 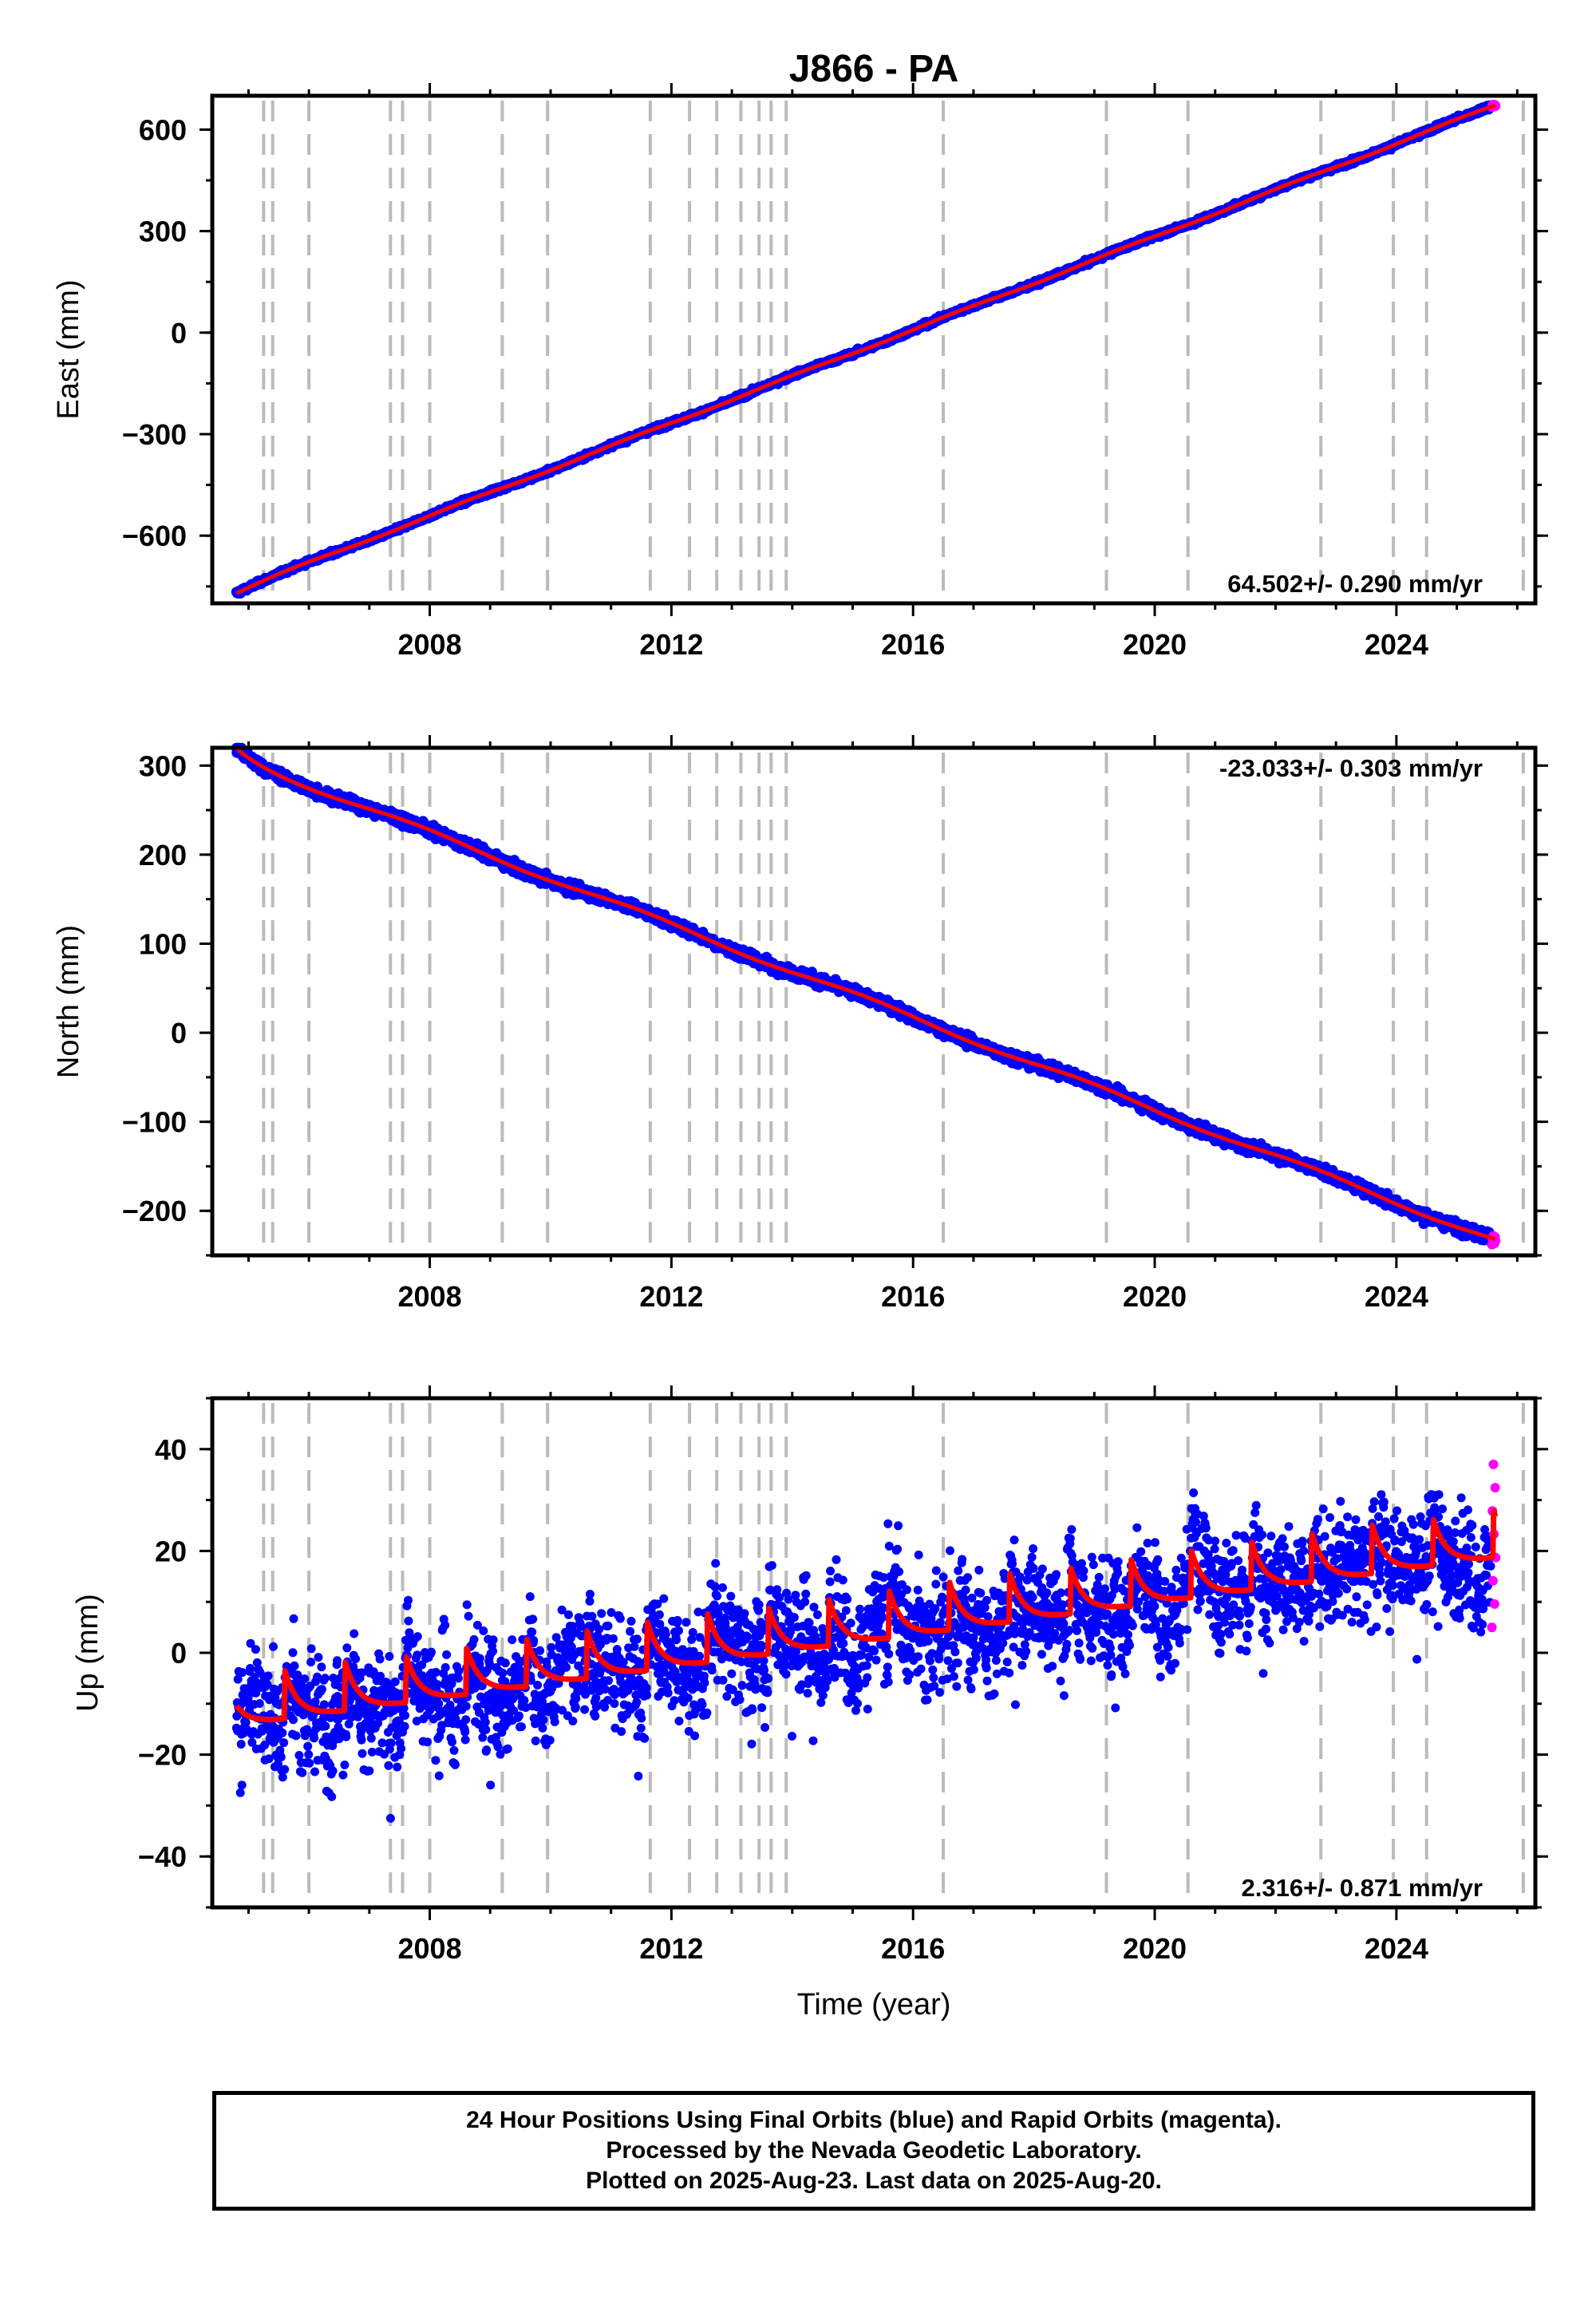 What do you see at coordinates (1396, 644) in the screenshot?
I see `east-xtick-label: 2024` at bounding box center [1396, 644].